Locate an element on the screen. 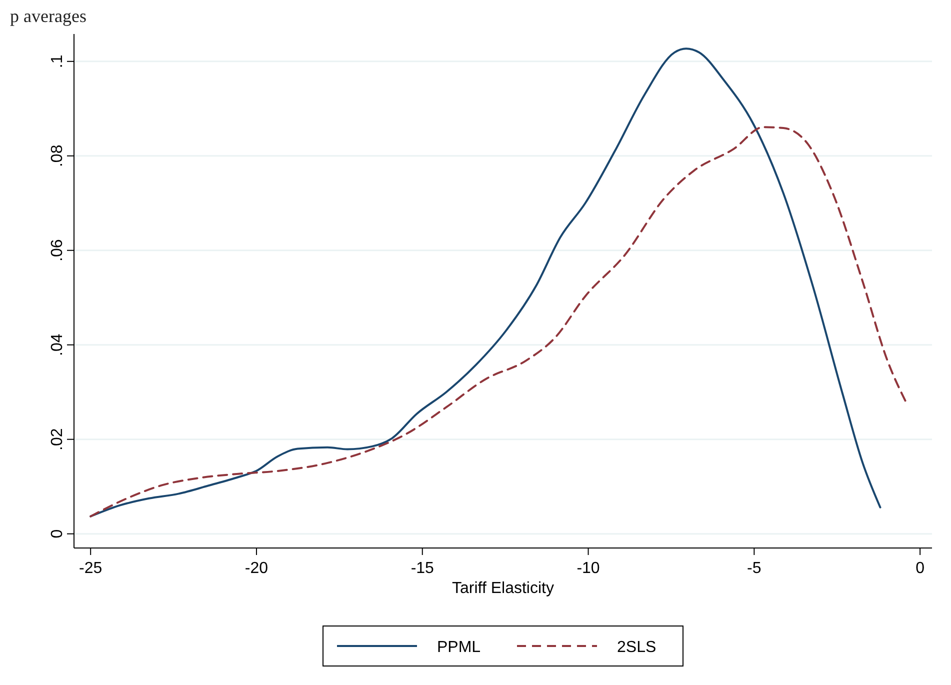 The width and height of the screenshot is (951, 685). y-tick-label: .06 is located at coordinates (57, 250).